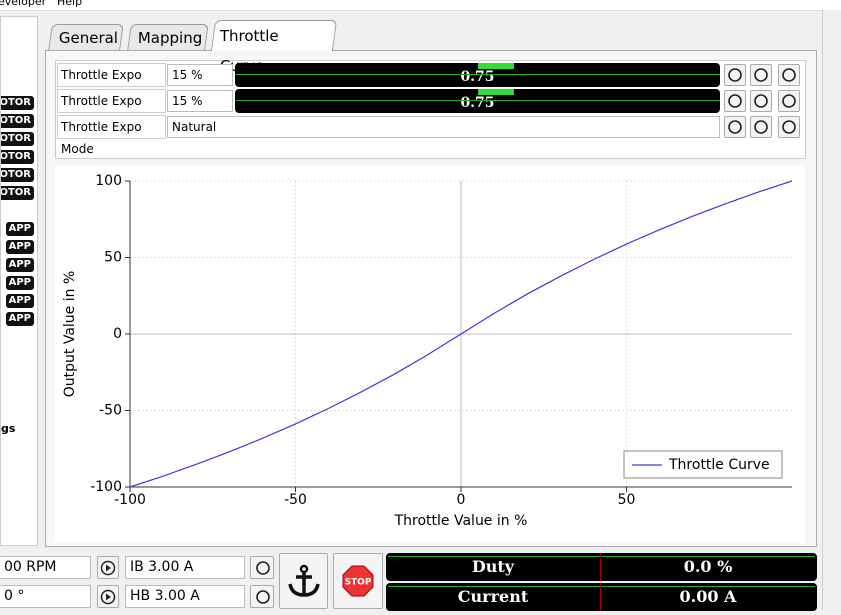 Image resolution: width=841 pixels, height=615 pixels. What do you see at coordinates (274, 47) in the screenshot?
I see `tab: Throttle Curve` at bounding box center [274, 47].